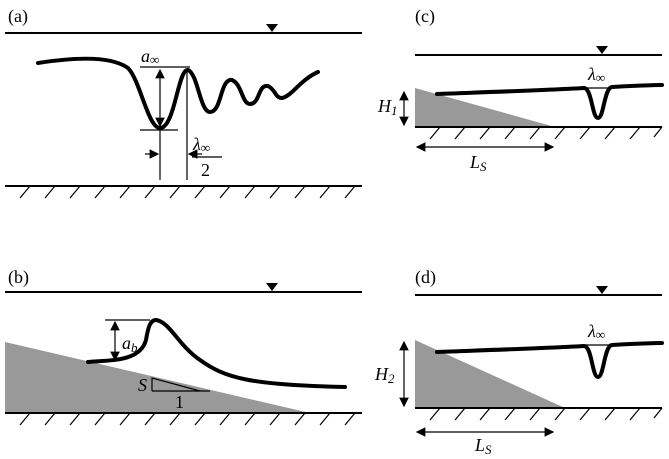  Describe the element at coordinates (179, 402) in the screenshot. I see `slope-run: 1` at that location.